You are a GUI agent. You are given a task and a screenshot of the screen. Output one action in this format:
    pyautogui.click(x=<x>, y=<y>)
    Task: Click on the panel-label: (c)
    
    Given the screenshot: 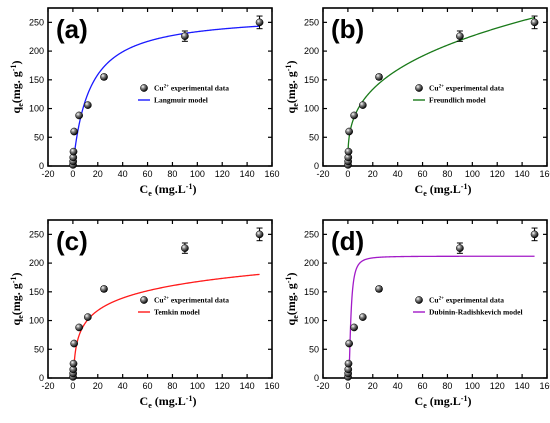 What is the action you would take?
    pyautogui.click(x=72, y=241)
    